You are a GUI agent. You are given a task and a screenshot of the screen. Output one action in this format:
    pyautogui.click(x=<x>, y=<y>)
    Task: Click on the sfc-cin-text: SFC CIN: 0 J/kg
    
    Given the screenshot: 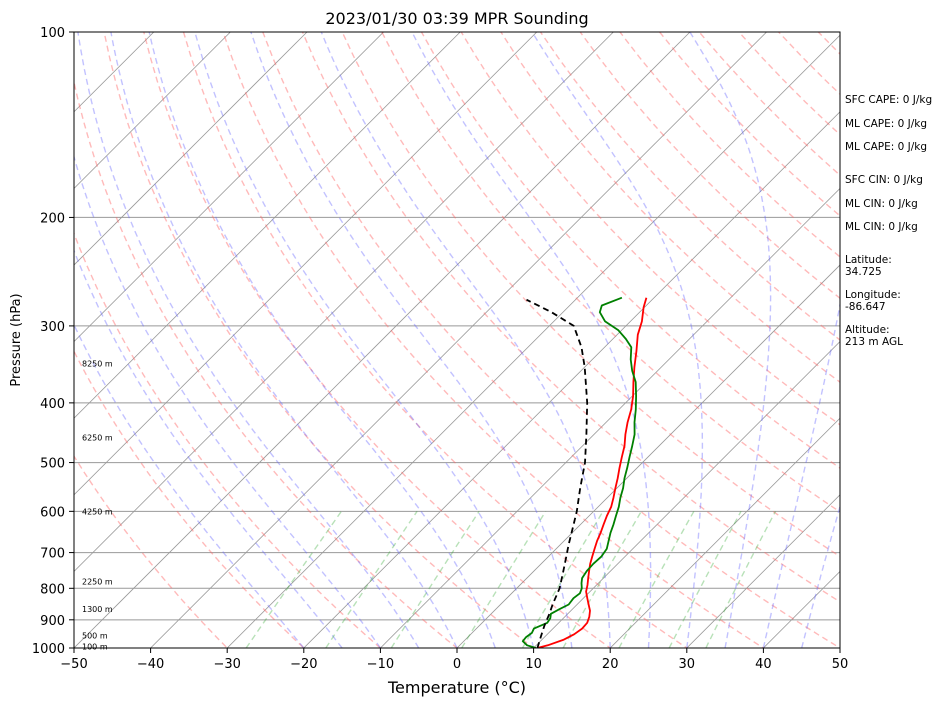 What is the action you would take?
    pyautogui.click(x=884, y=180)
    